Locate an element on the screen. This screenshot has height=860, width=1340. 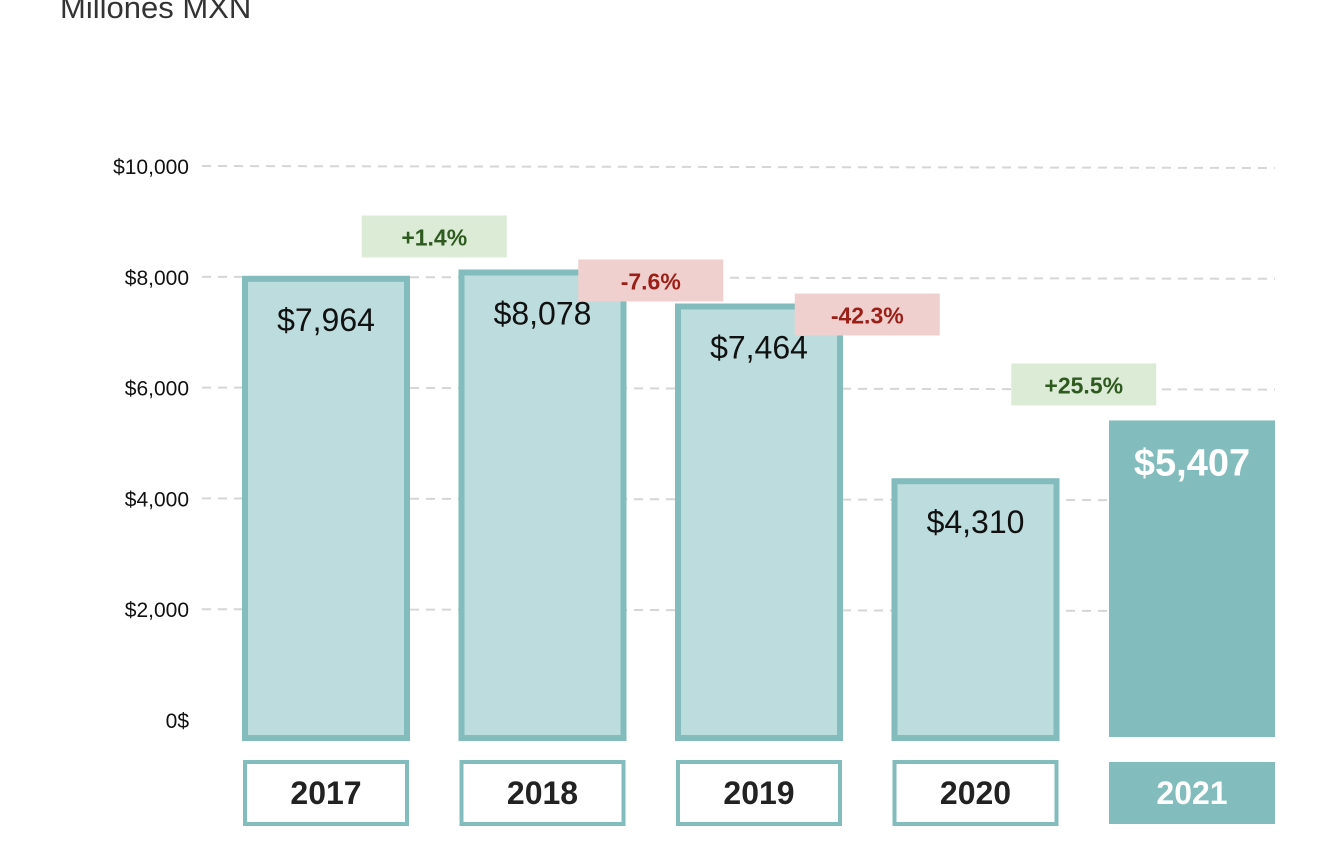
y-tick-label: $2,000 is located at coordinates (157, 610).